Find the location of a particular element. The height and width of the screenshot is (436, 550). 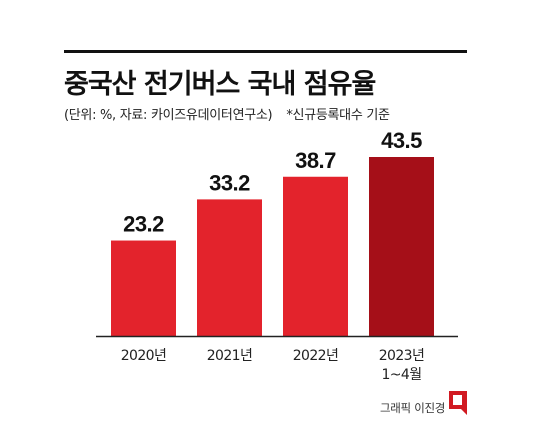

bar-value-label-3: 43.5 is located at coordinates (401, 140).